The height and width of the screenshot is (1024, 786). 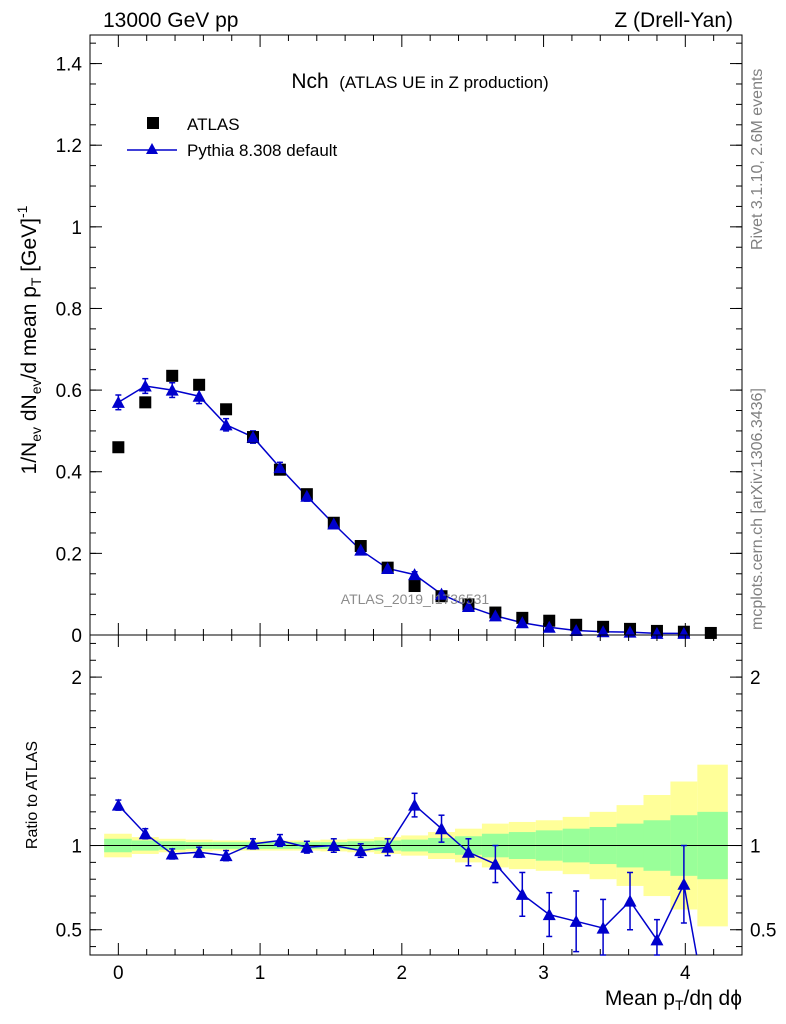 I want to click on x-tick-label: 0, so click(x=118, y=973).